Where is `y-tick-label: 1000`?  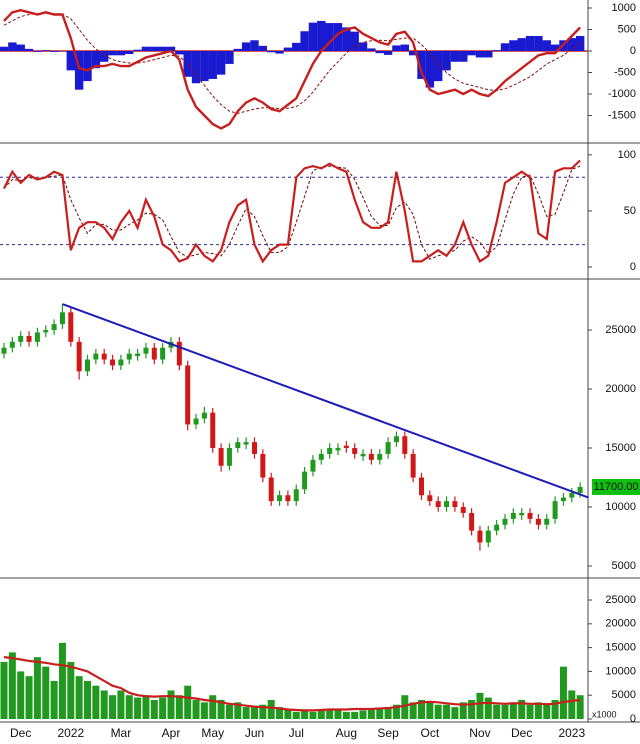 y-tick-label: 1000 is located at coordinates (624, 8).